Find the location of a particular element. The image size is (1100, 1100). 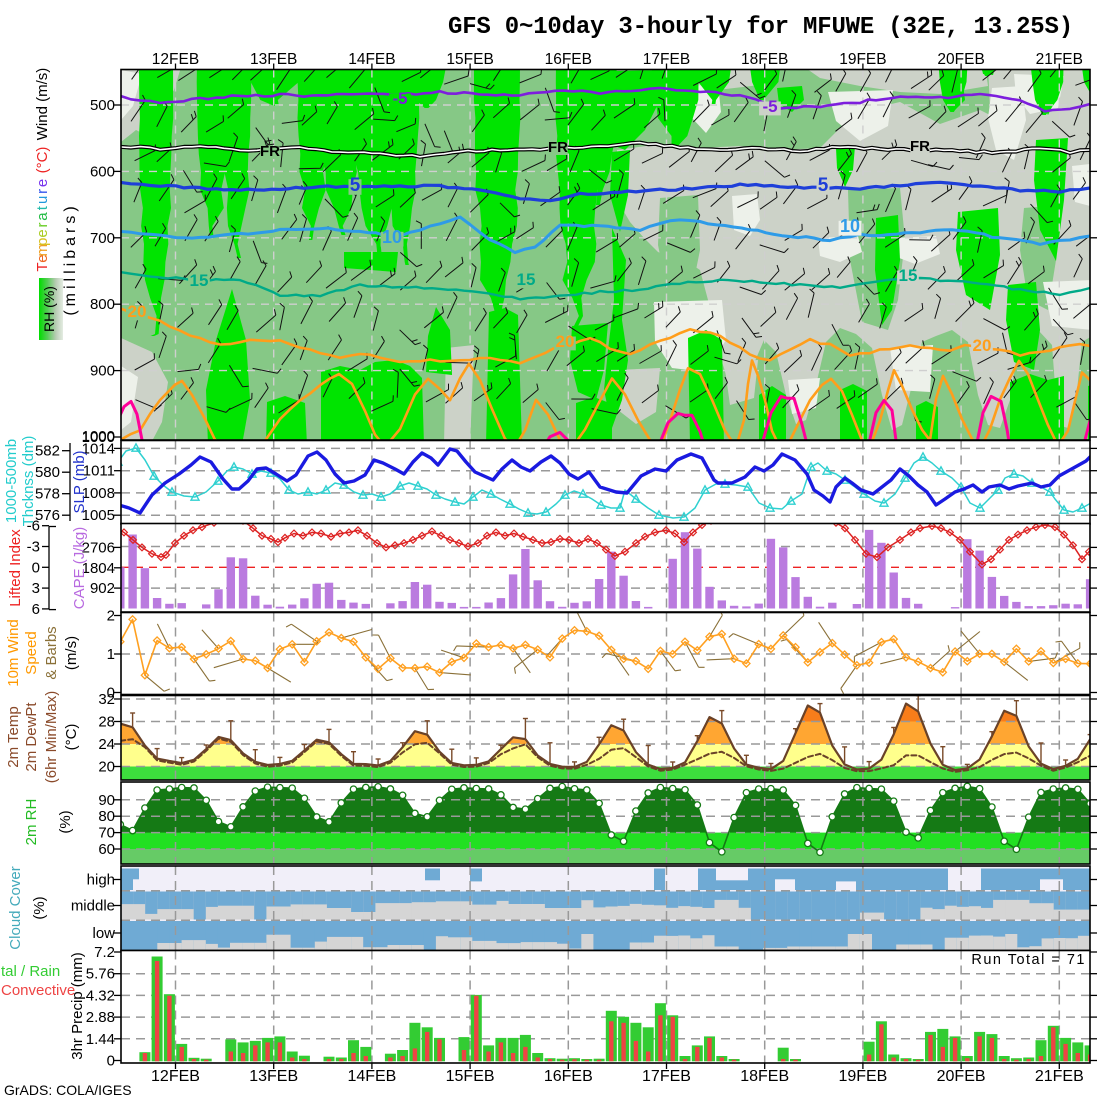

svg-text: middle is located at coordinates (93, 906).